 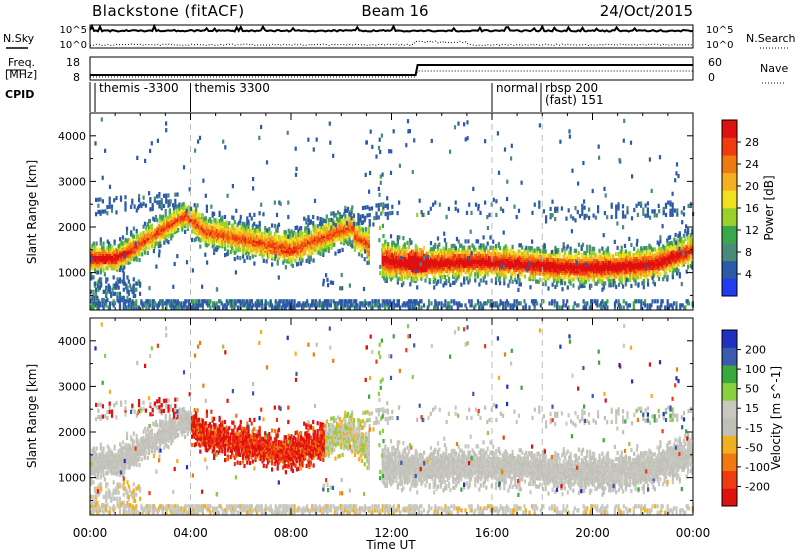 I want to click on colorbar-tick-label: -15, so click(x=754, y=428).